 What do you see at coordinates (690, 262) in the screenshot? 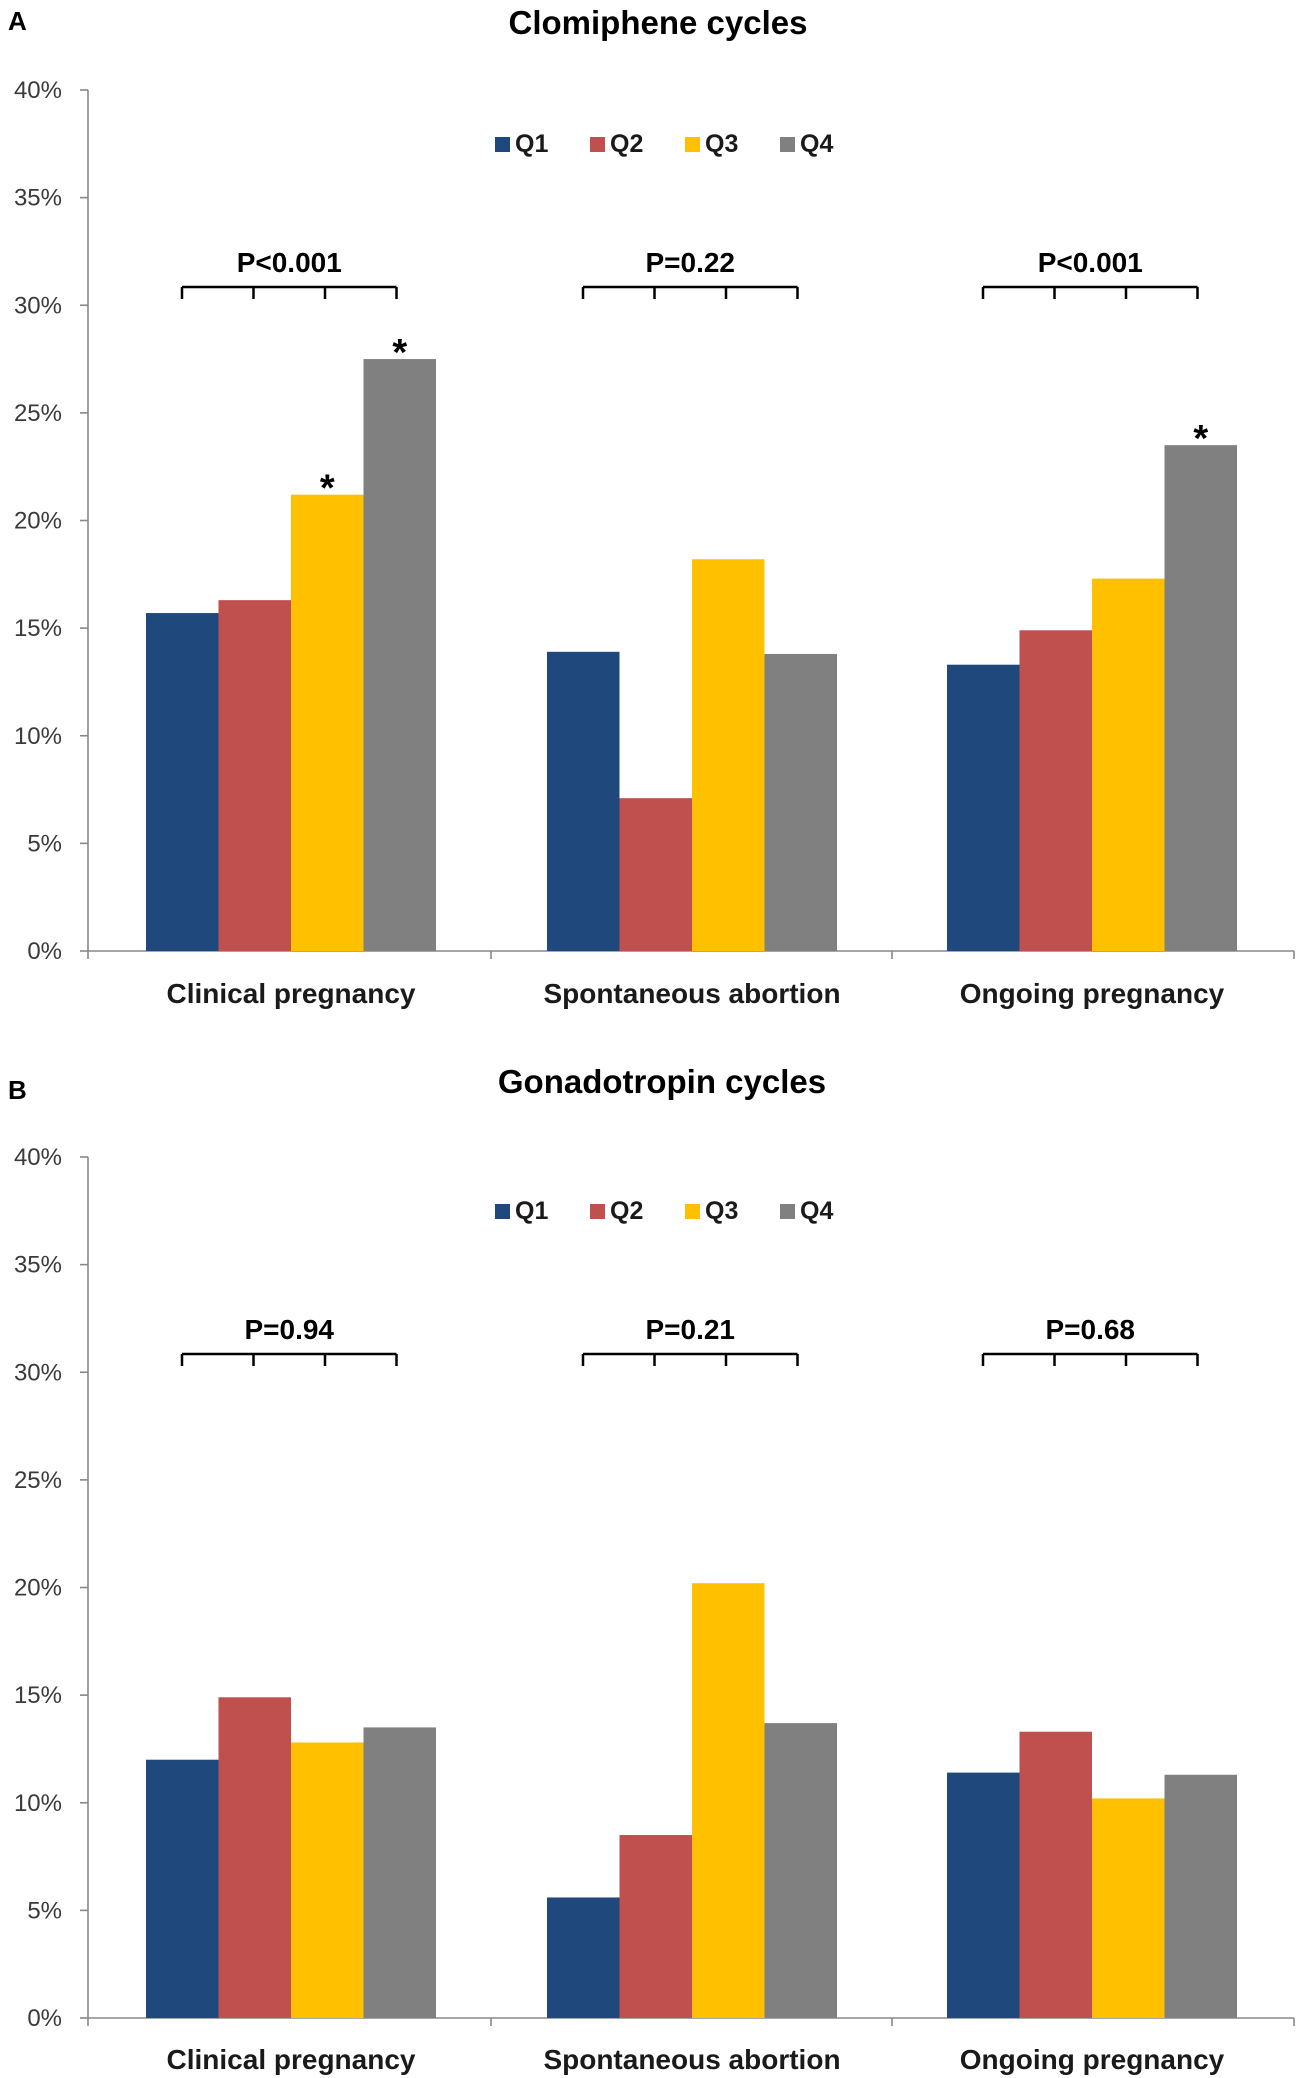
I see `p-value-label: P=0.22` at bounding box center [690, 262].